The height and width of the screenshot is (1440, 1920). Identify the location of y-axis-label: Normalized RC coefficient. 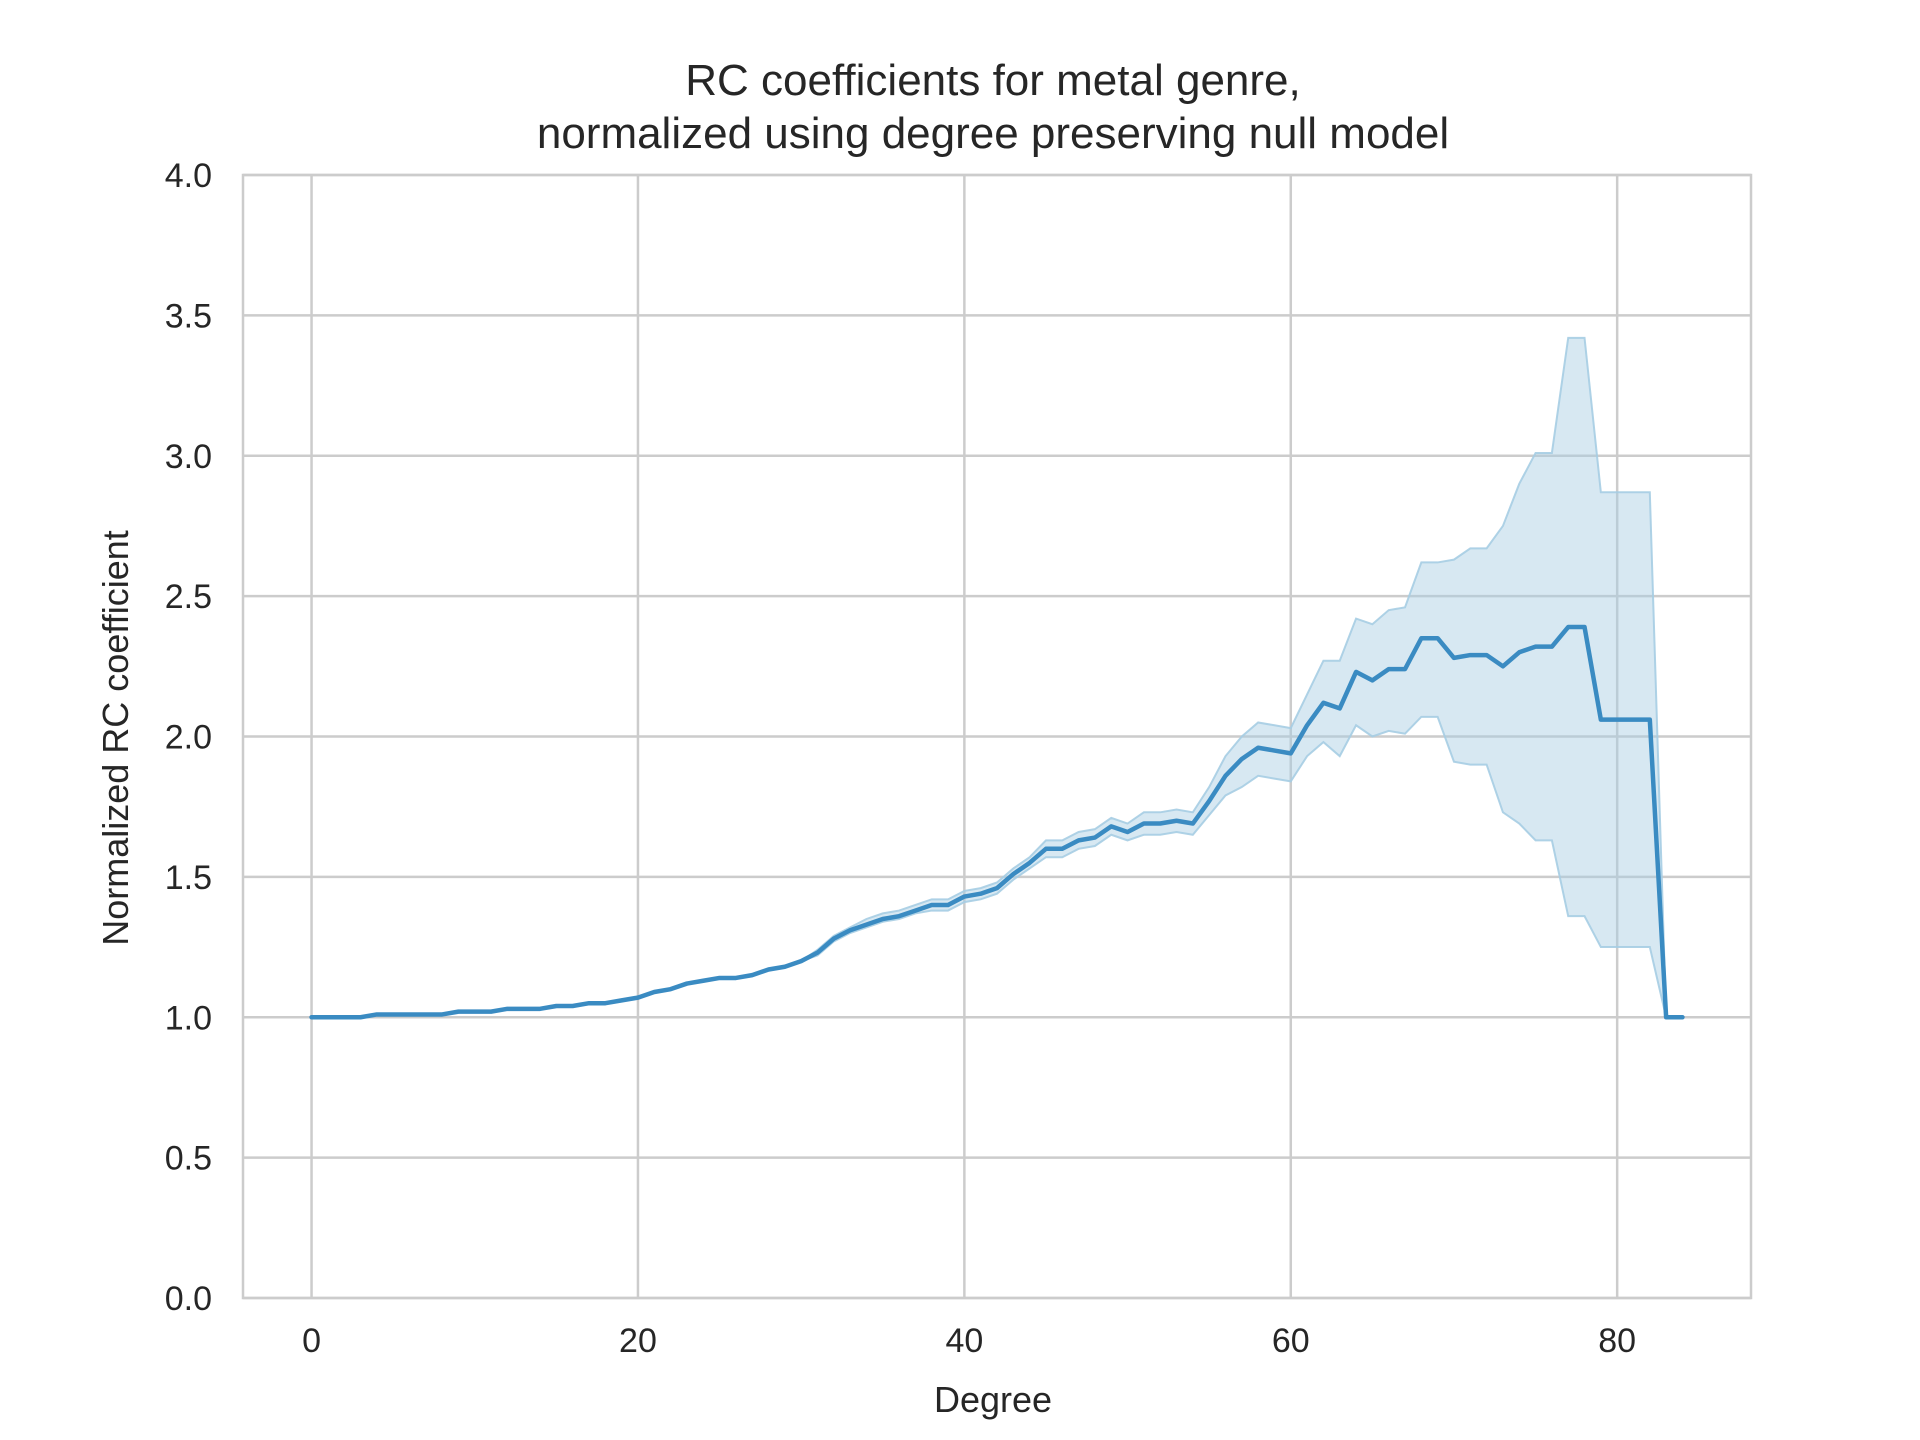
(115, 738).